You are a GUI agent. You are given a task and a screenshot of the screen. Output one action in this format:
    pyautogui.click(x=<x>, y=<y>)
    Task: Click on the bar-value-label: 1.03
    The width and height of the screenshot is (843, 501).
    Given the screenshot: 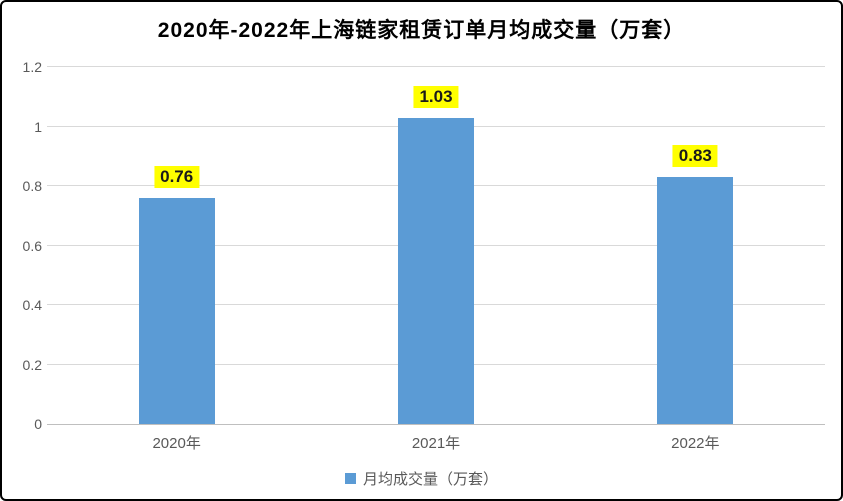 What is the action you would take?
    pyautogui.click(x=436, y=96)
    